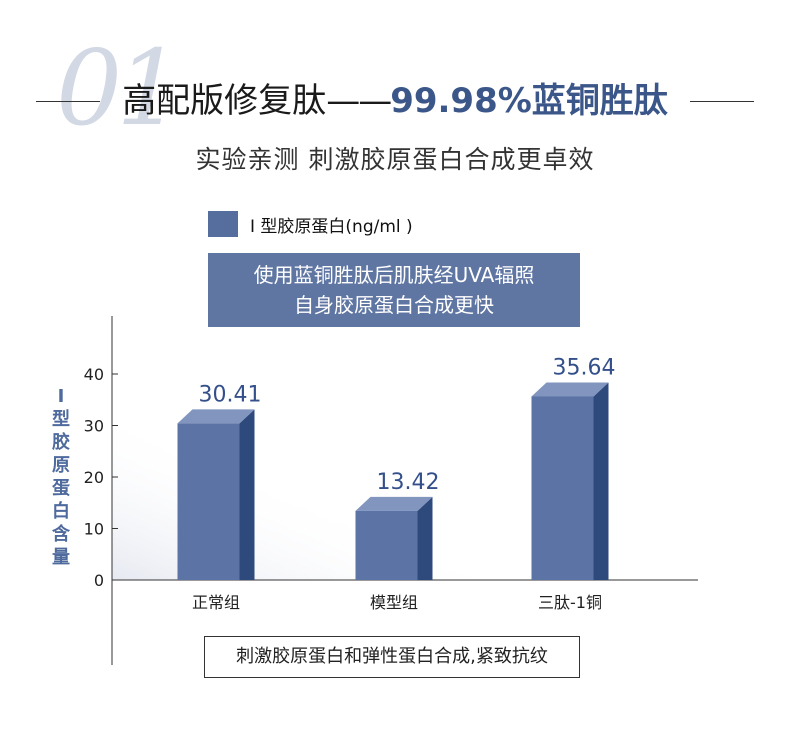 This screenshot has width=790, height=735. I want to click on bar-value-label: 30.41, so click(230, 394).